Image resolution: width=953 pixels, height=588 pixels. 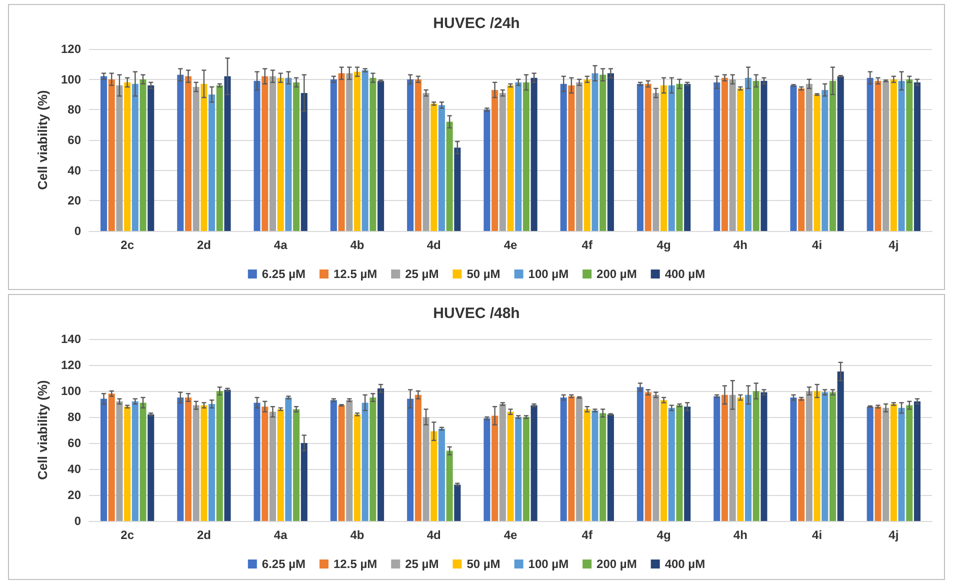 I want to click on chart-title: HUVEC /24h, so click(x=476, y=23).